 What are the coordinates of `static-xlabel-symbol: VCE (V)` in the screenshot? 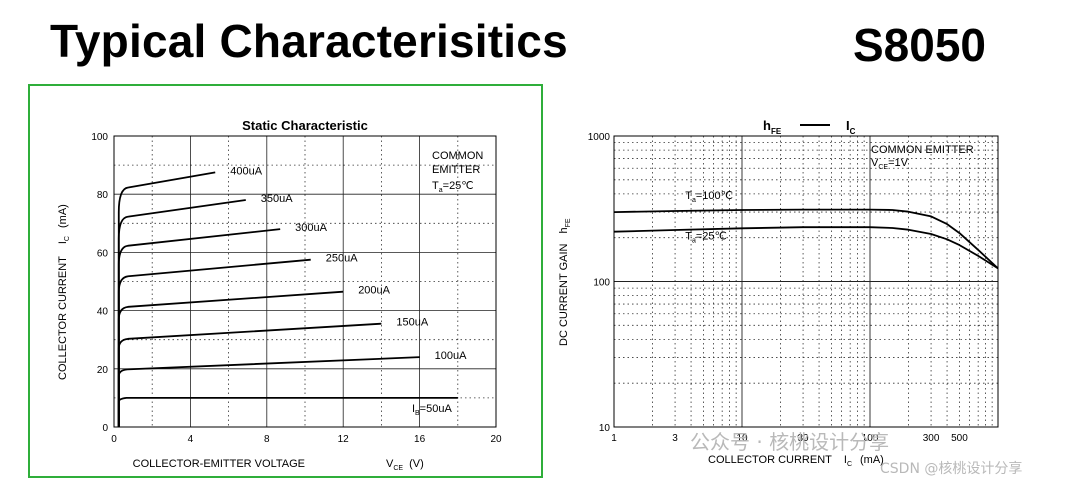 It's located at (405, 465).